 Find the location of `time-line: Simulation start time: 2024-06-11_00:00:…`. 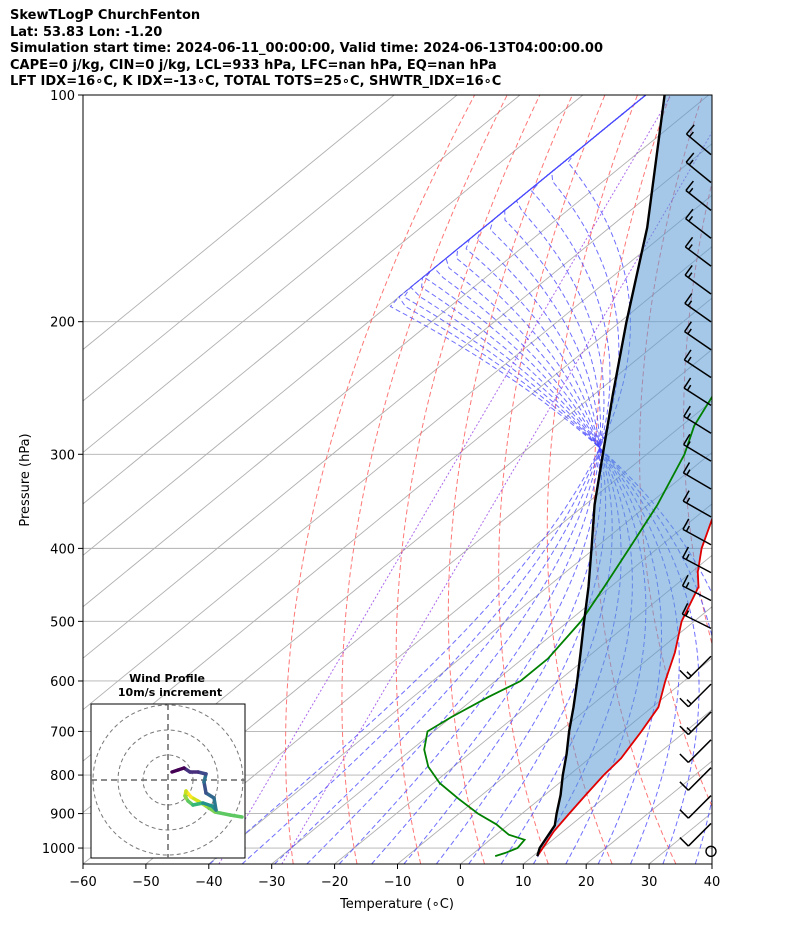

time-line: Simulation start time: 2024-06-11_00:00:… is located at coordinates (306, 49).